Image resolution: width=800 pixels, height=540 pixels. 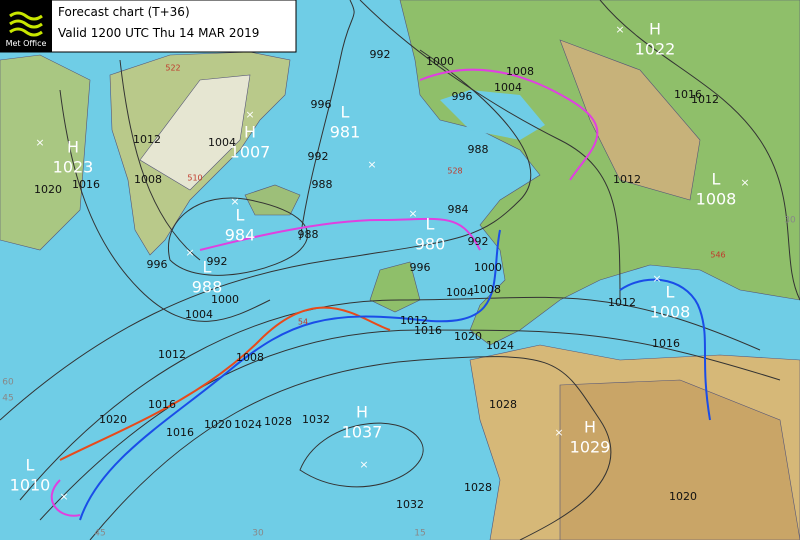 What do you see at coordinates (303, 322) in the screenshot?
I see `thickness-label: 54` at bounding box center [303, 322].